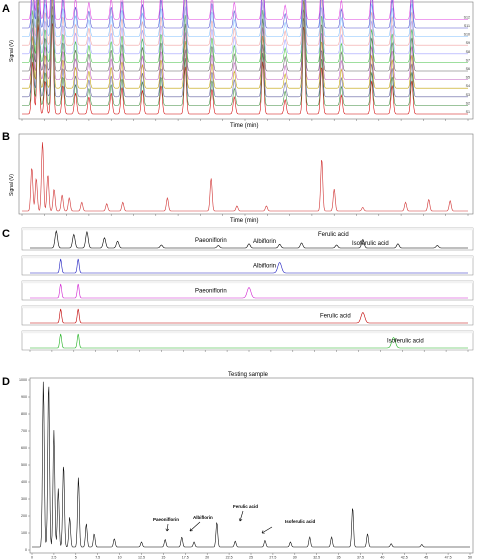 This screenshot has width=480, height=559. What do you see at coordinates (24, 533) in the screenshot?
I see `panel-d-y-tick-label: 100` at bounding box center [24, 533].